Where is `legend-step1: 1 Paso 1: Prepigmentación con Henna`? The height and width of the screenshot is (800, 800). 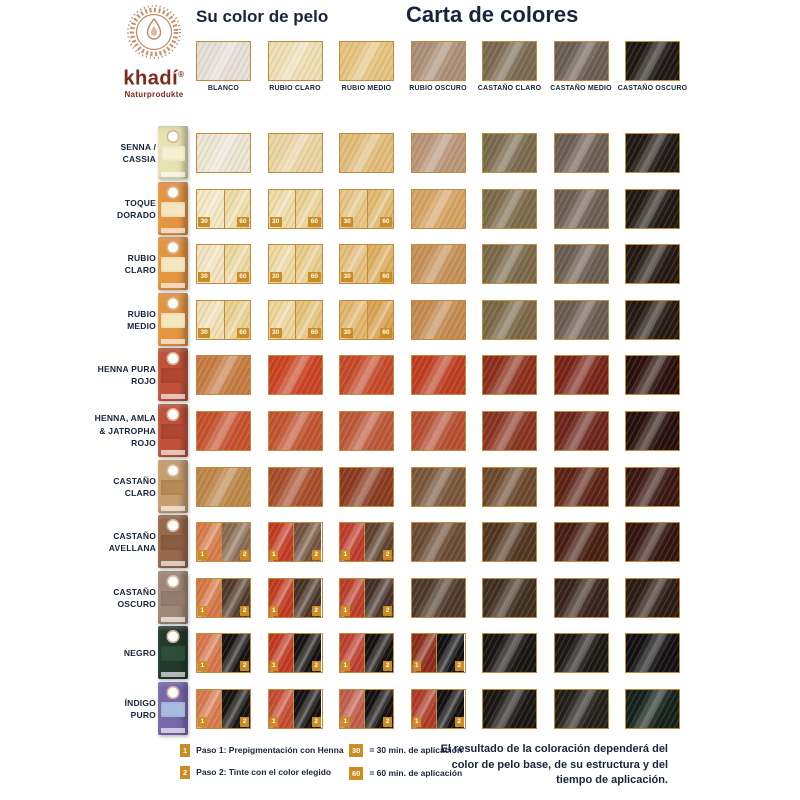 legend-step1: 1 Paso 1: Prepigmentación con Henna is located at coordinates (262, 750).